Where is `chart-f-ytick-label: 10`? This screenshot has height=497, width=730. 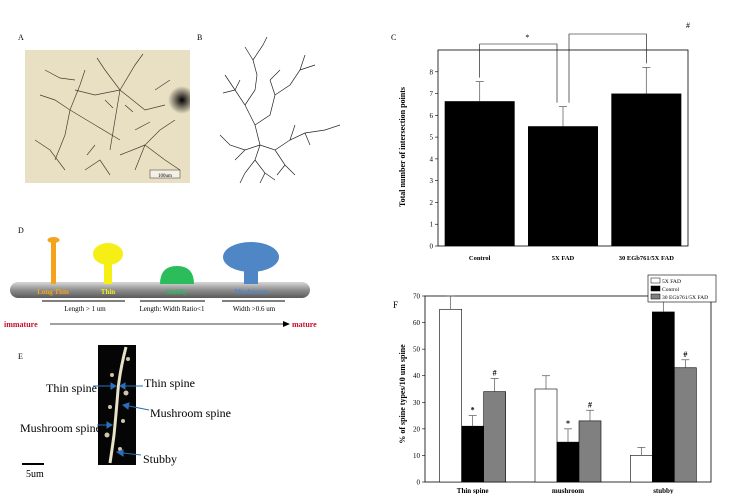
chart-f-ytick-label: 10 is located at coordinates (417, 456).